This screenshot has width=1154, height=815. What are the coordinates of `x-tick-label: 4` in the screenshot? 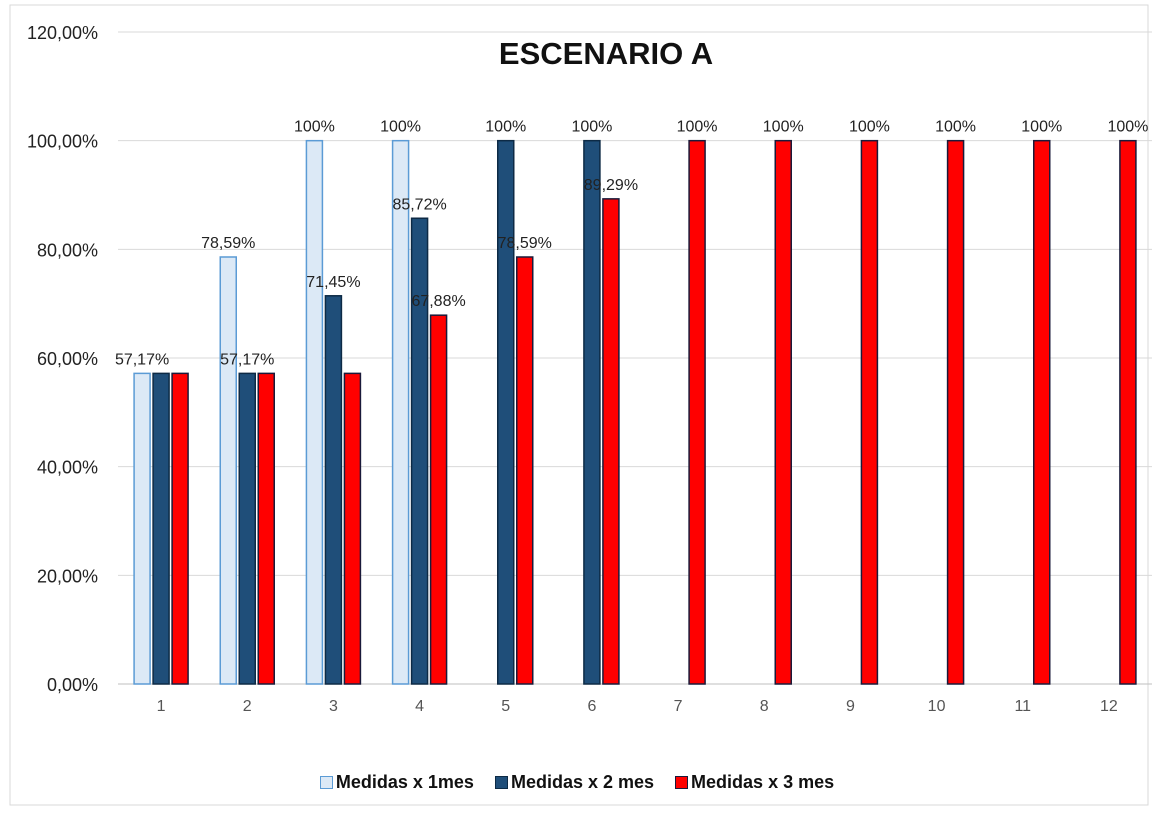 It's located at (419, 706).